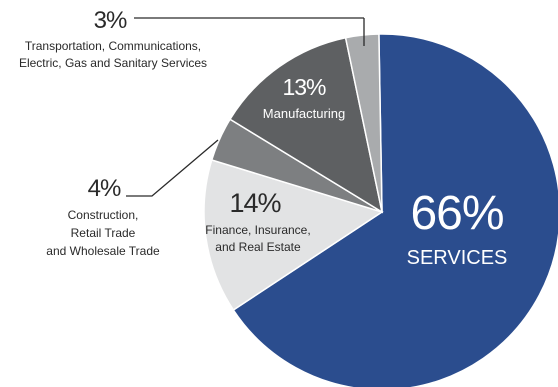 The width and height of the screenshot is (558, 387). Describe the element at coordinates (255, 203) in the screenshot. I see `slice-label-finance-percent: 14%` at that location.